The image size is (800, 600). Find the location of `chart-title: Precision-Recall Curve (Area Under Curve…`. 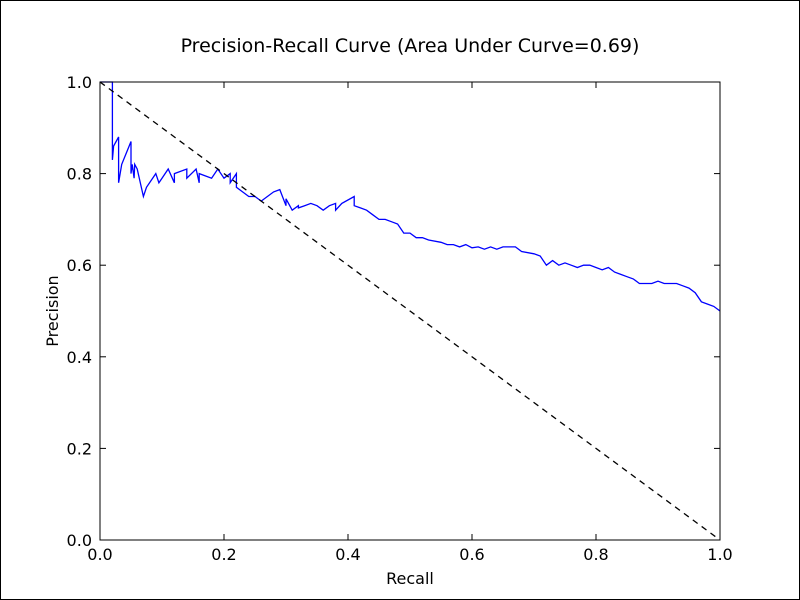

chart-title: Precision-Recall Curve (Area Under Curve… is located at coordinates (410, 46).